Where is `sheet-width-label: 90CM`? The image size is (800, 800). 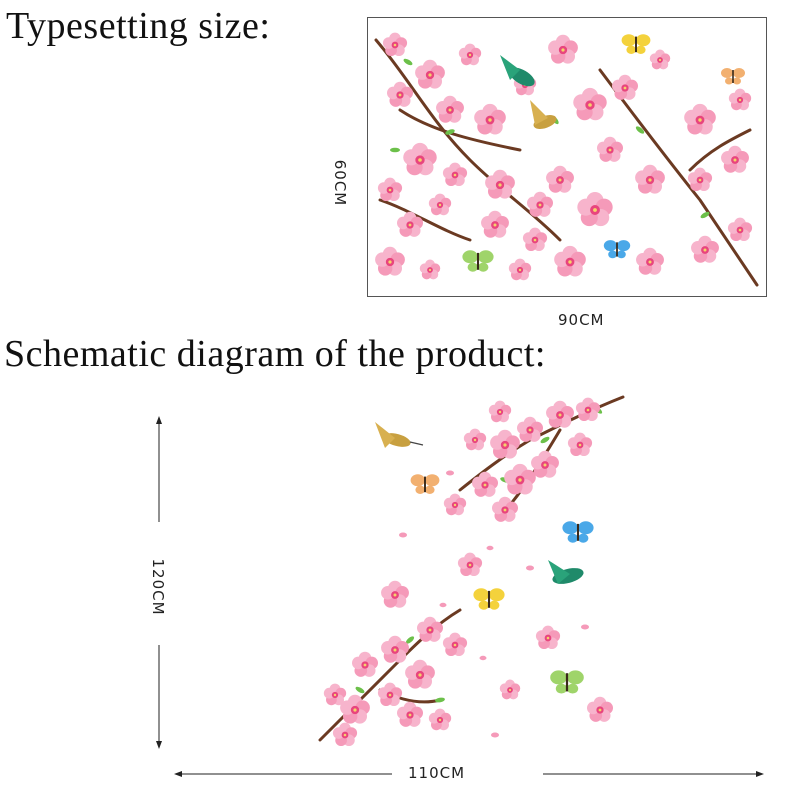
sheet-width-label: 90CM is located at coordinates (581, 320).